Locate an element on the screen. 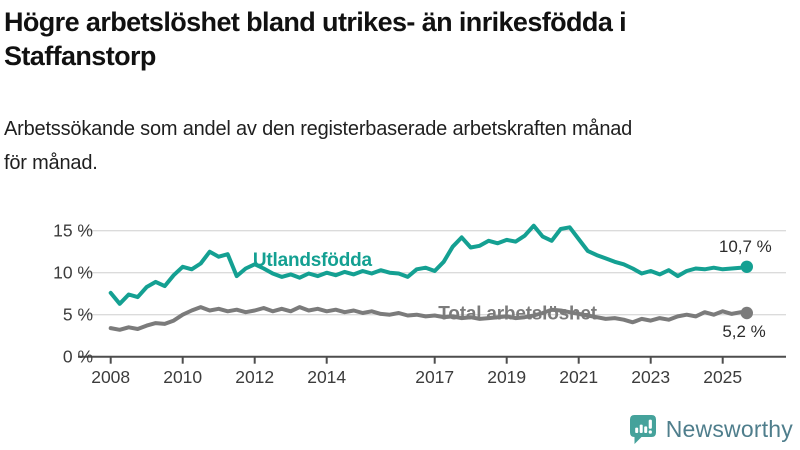 The height and width of the screenshot is (450, 800). y-tick-label: 10 % is located at coordinates (73, 273).